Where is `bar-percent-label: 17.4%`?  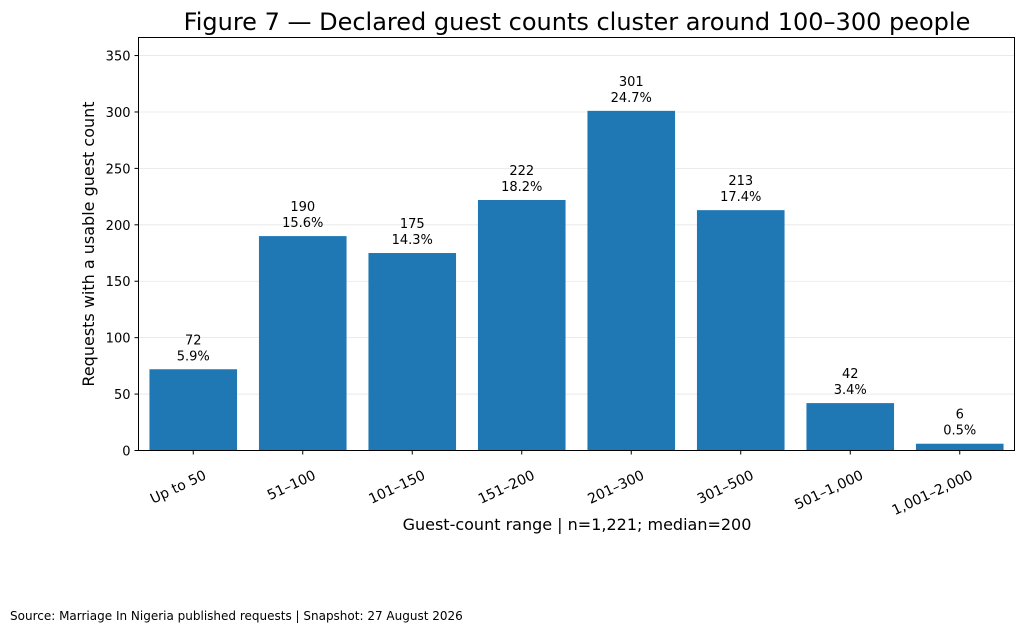 bar-percent-label: 17.4% is located at coordinates (740, 197).